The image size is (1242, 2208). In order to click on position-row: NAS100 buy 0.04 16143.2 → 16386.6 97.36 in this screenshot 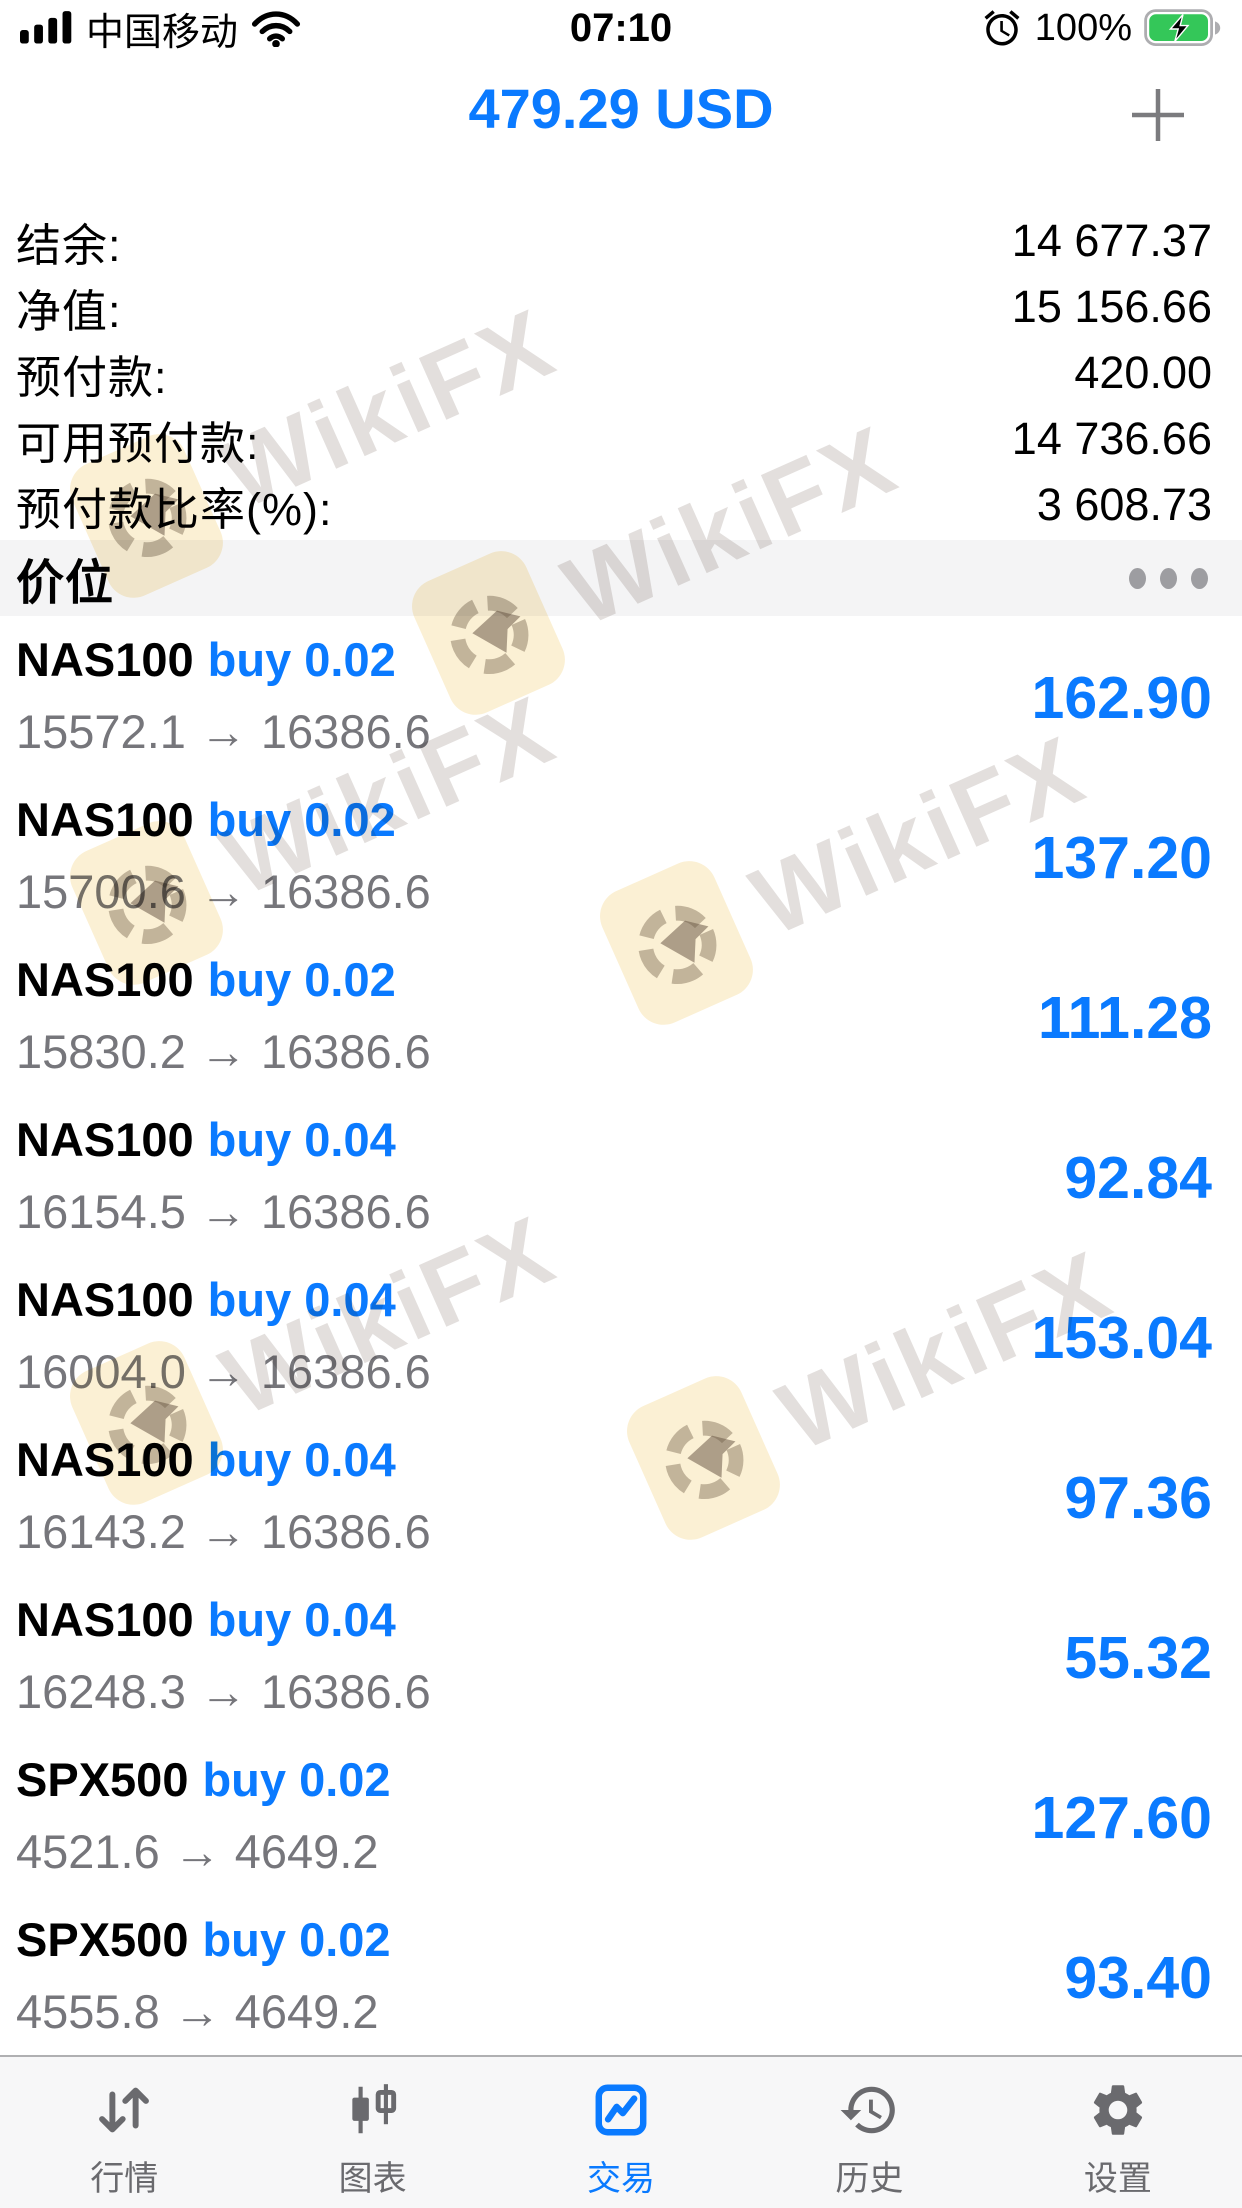, I will do `click(621, 1496)`.